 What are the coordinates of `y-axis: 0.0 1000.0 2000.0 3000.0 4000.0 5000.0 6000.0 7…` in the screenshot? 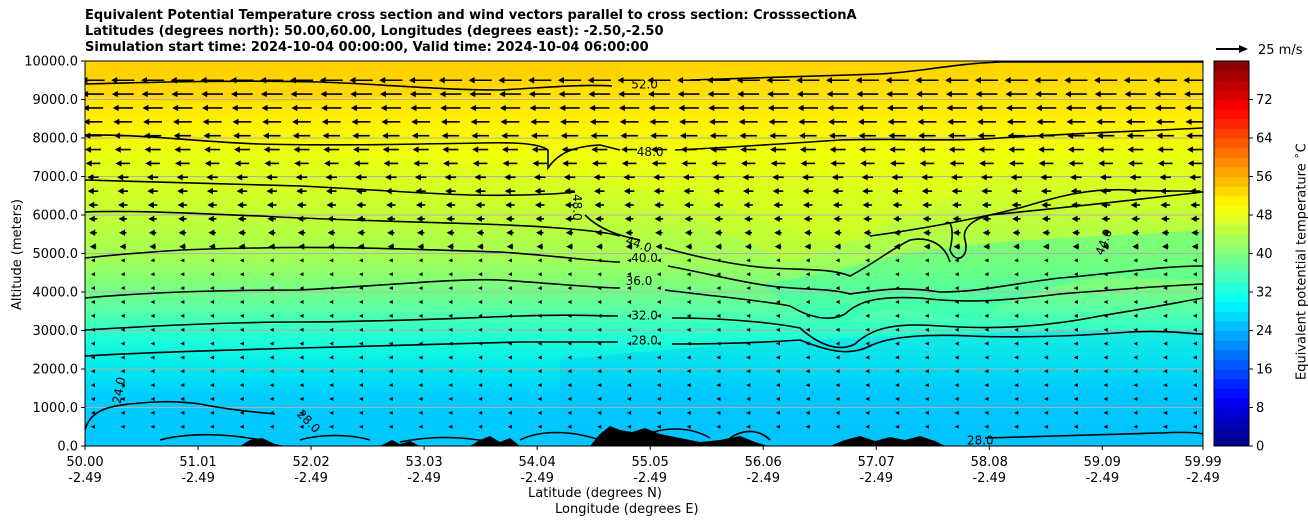 It's located at (54, 255).